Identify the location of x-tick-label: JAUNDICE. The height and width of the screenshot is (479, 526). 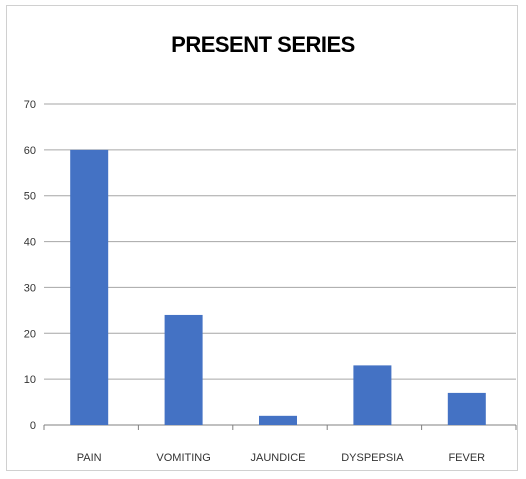
(277, 458).